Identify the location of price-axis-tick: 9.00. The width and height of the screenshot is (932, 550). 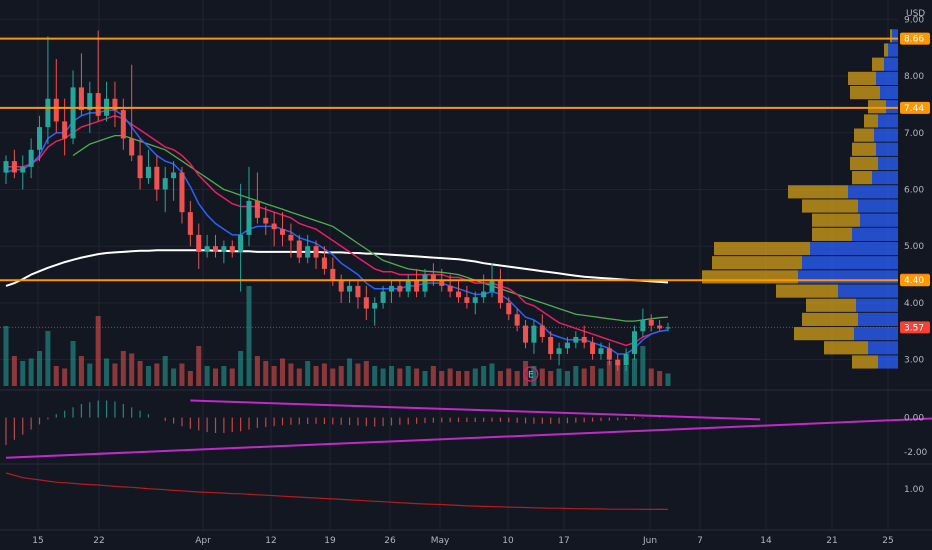
(914, 20).